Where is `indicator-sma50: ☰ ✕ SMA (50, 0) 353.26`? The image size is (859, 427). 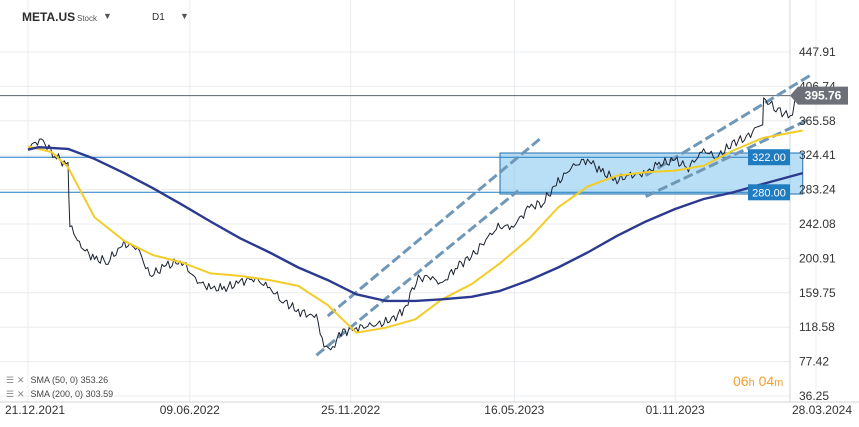 indicator-sma50: ☰ ✕ SMA (50, 0) 353.26 is located at coordinates (57, 380).